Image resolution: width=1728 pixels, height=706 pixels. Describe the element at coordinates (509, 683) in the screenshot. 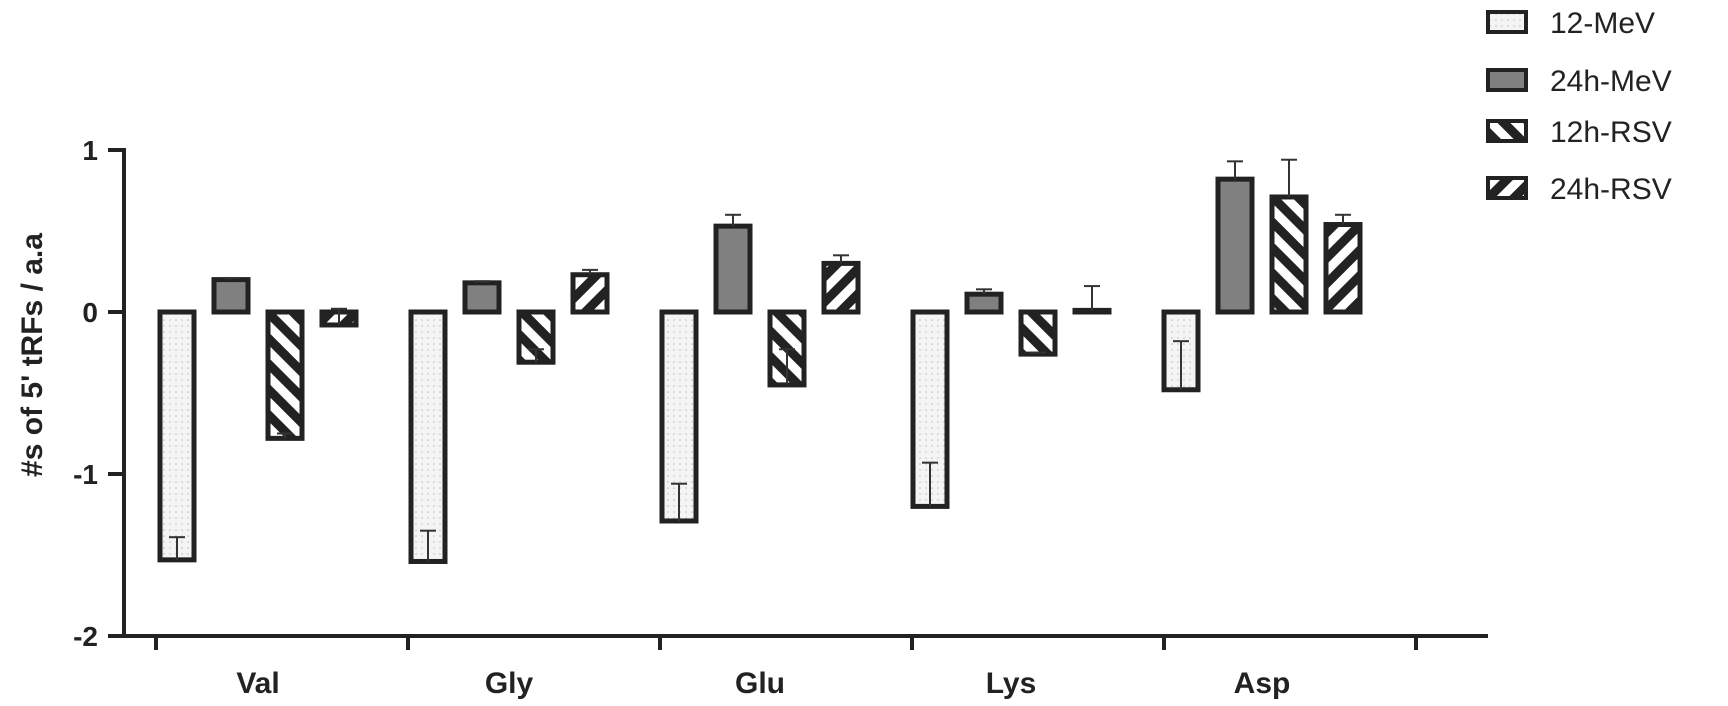

I see `x-tick-label-gly: Gly` at that location.